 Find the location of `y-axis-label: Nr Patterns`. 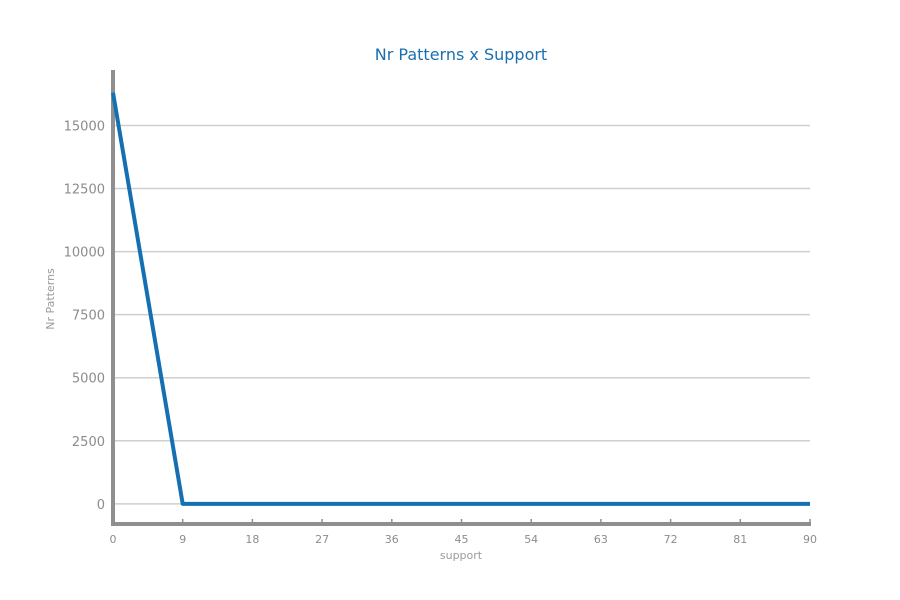

y-axis-label: Nr Patterns is located at coordinates (50, 299).